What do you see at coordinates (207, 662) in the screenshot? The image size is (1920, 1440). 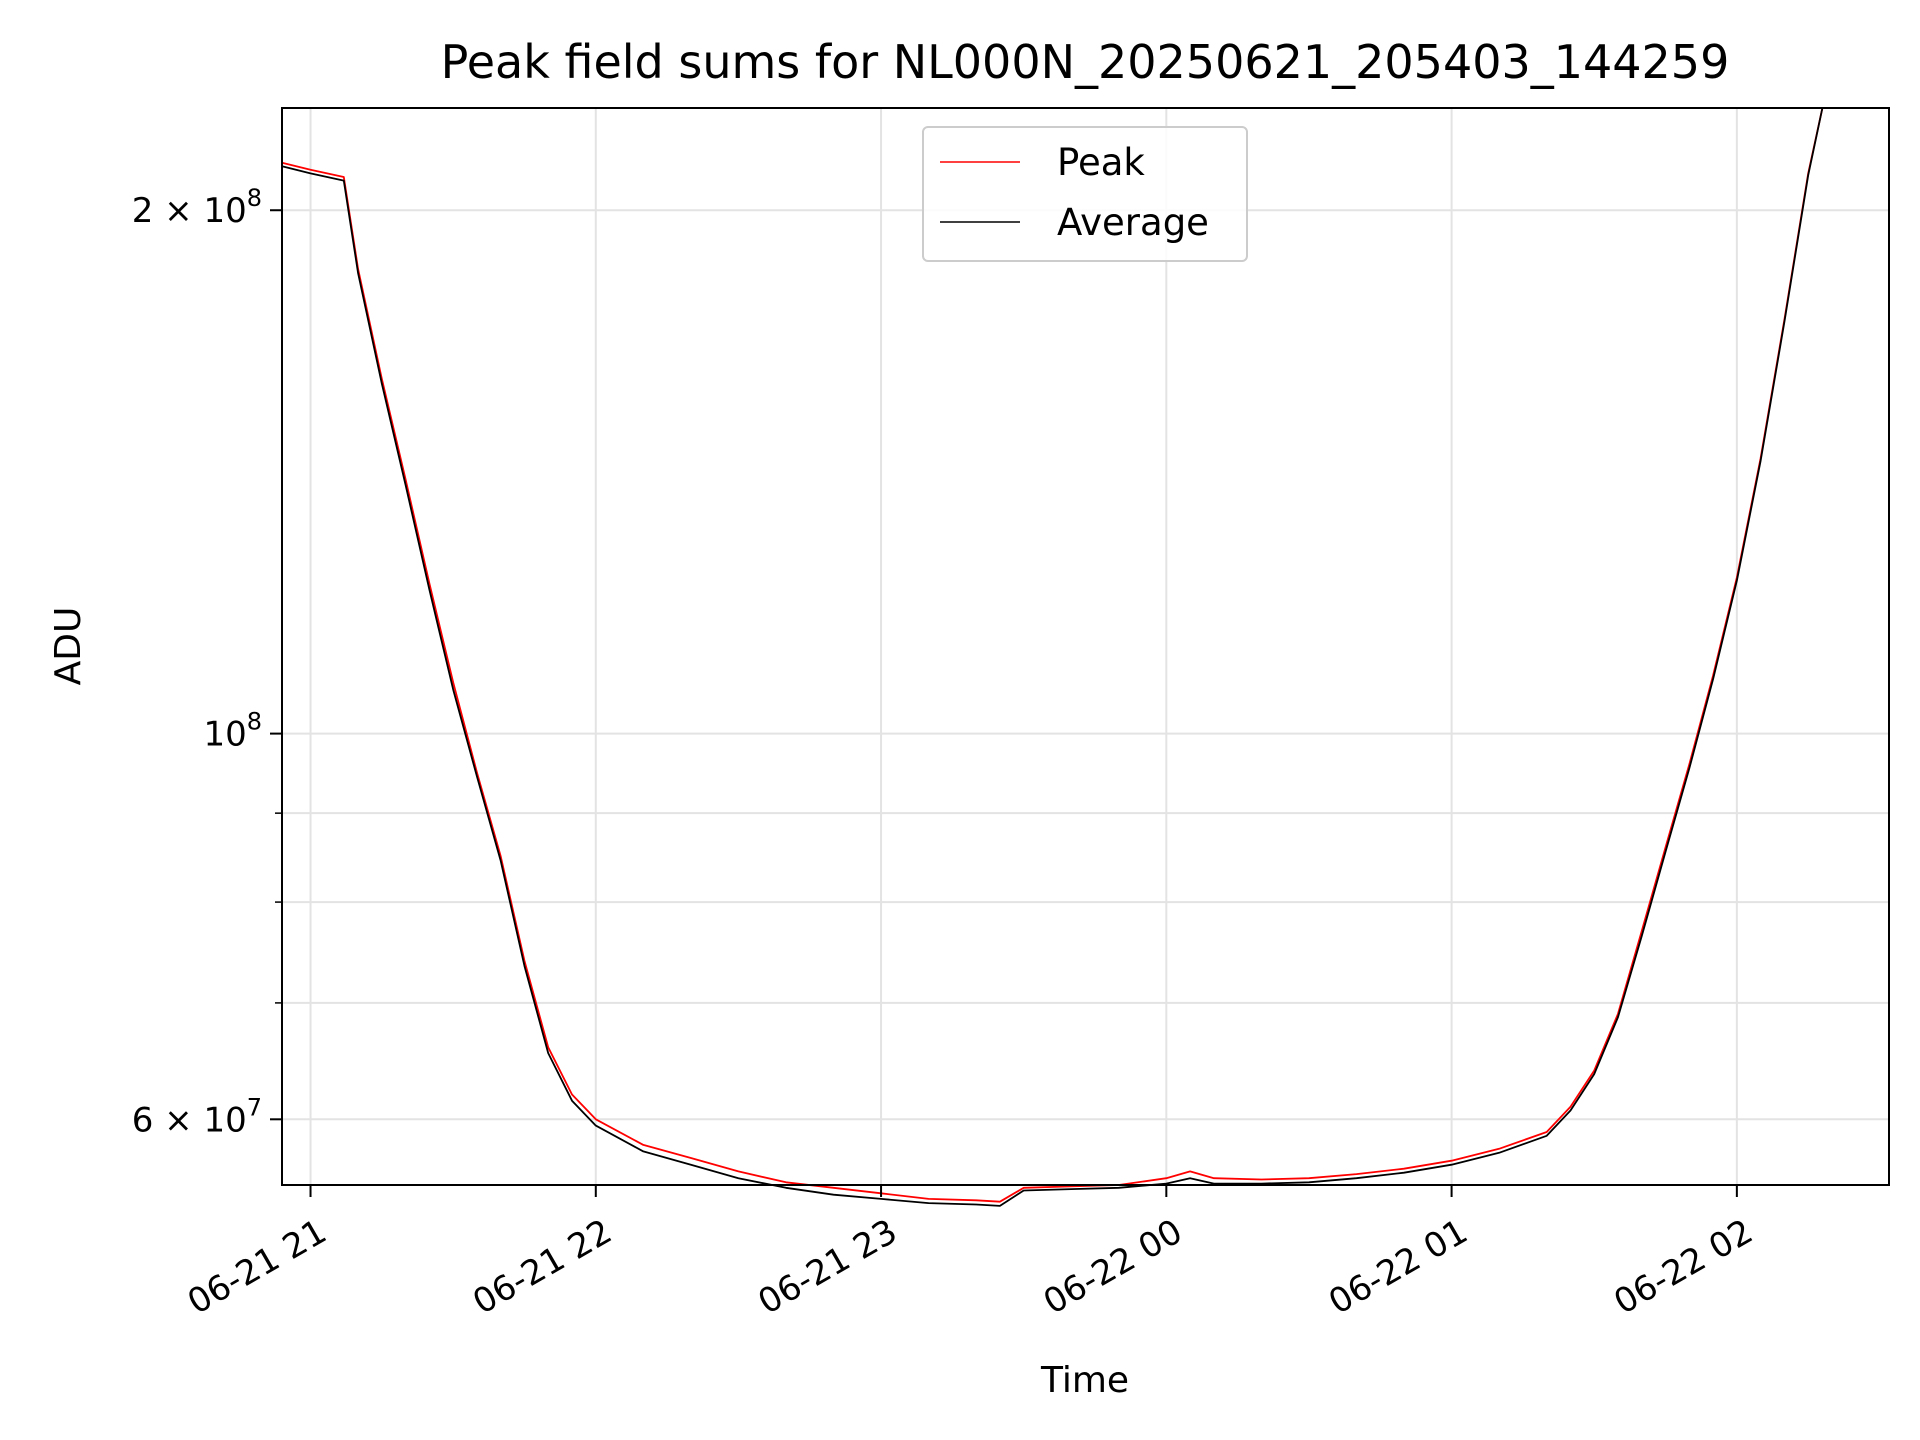 I see `y-axis: 6 × 107 108 2 × 108` at bounding box center [207, 662].